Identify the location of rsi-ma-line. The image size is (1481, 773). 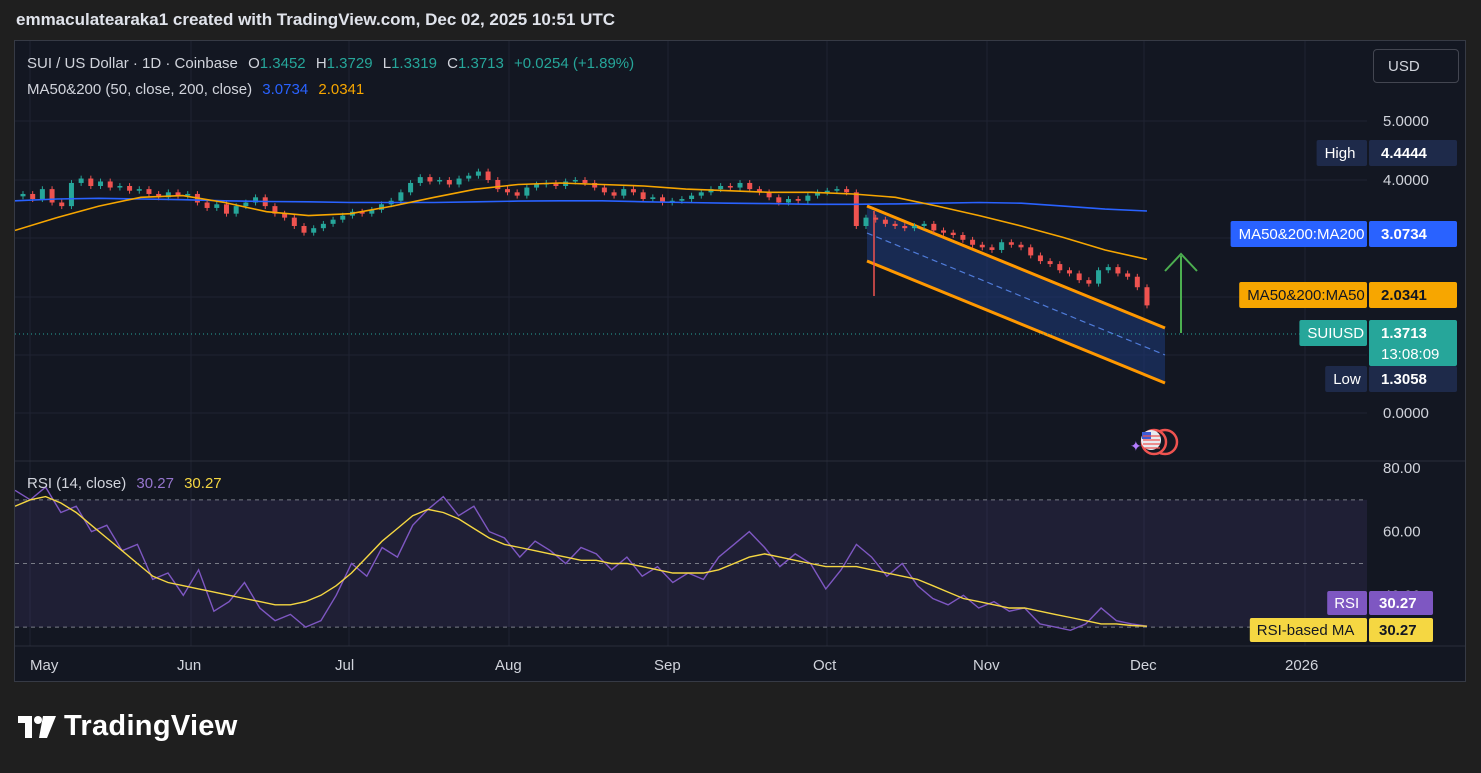
(581, 561).